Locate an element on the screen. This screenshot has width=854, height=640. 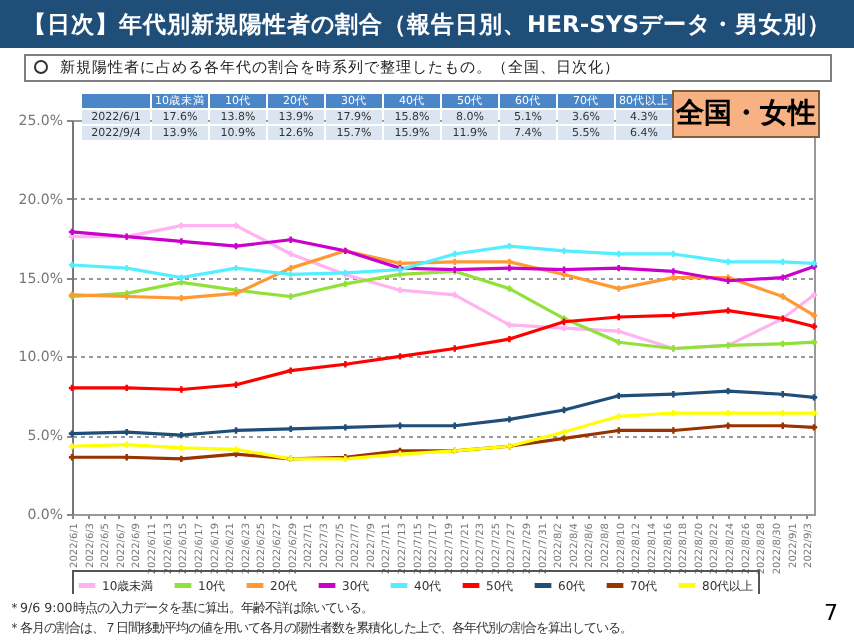
text: 7 is located at coordinates (831, 613).